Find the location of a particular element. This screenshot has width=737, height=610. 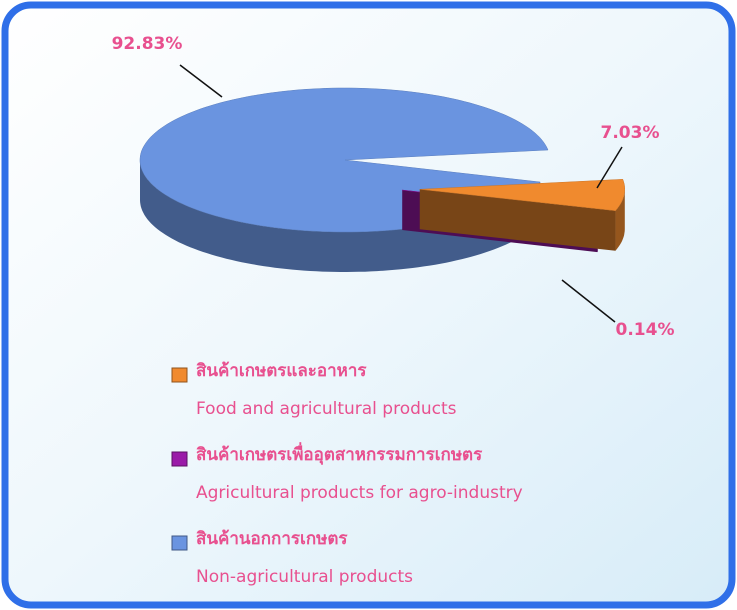

data-label: 0.14% is located at coordinates (645, 330).